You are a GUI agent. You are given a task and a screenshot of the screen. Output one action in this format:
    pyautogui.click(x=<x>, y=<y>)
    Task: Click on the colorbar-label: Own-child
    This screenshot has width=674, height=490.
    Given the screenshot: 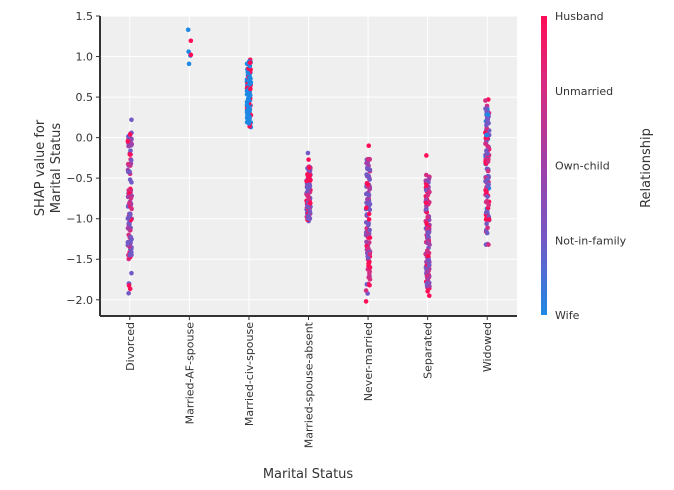 What is the action you would take?
    pyautogui.click(x=582, y=166)
    